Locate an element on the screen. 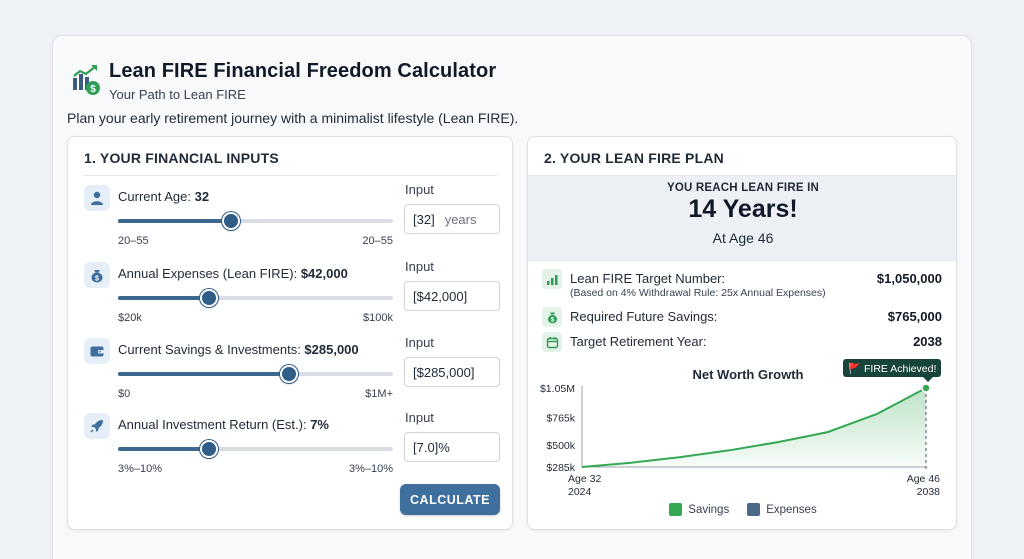  return-slider-handle is located at coordinates (208, 449).